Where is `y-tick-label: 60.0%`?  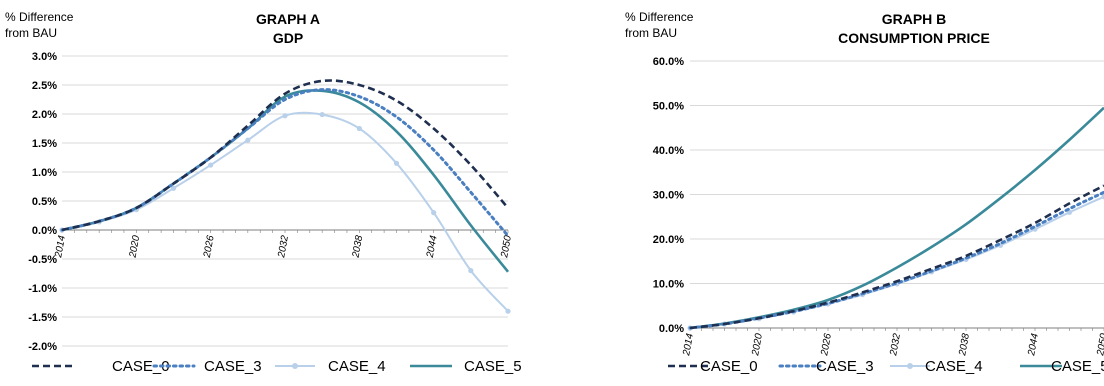 y-tick-label: 60.0% is located at coordinates (668, 62).